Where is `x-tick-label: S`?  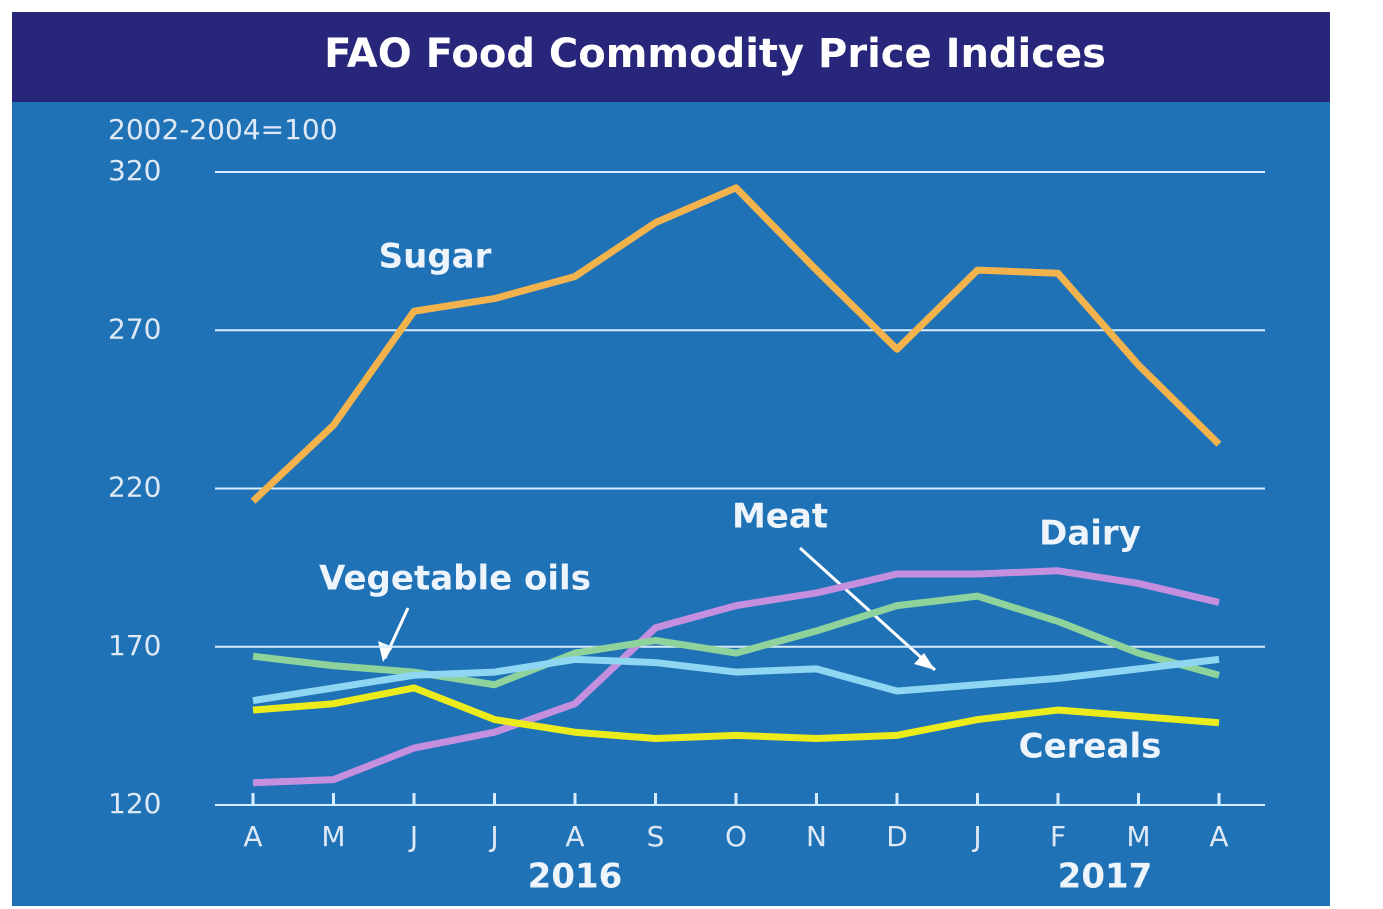
x-tick-label: S is located at coordinates (656, 836).